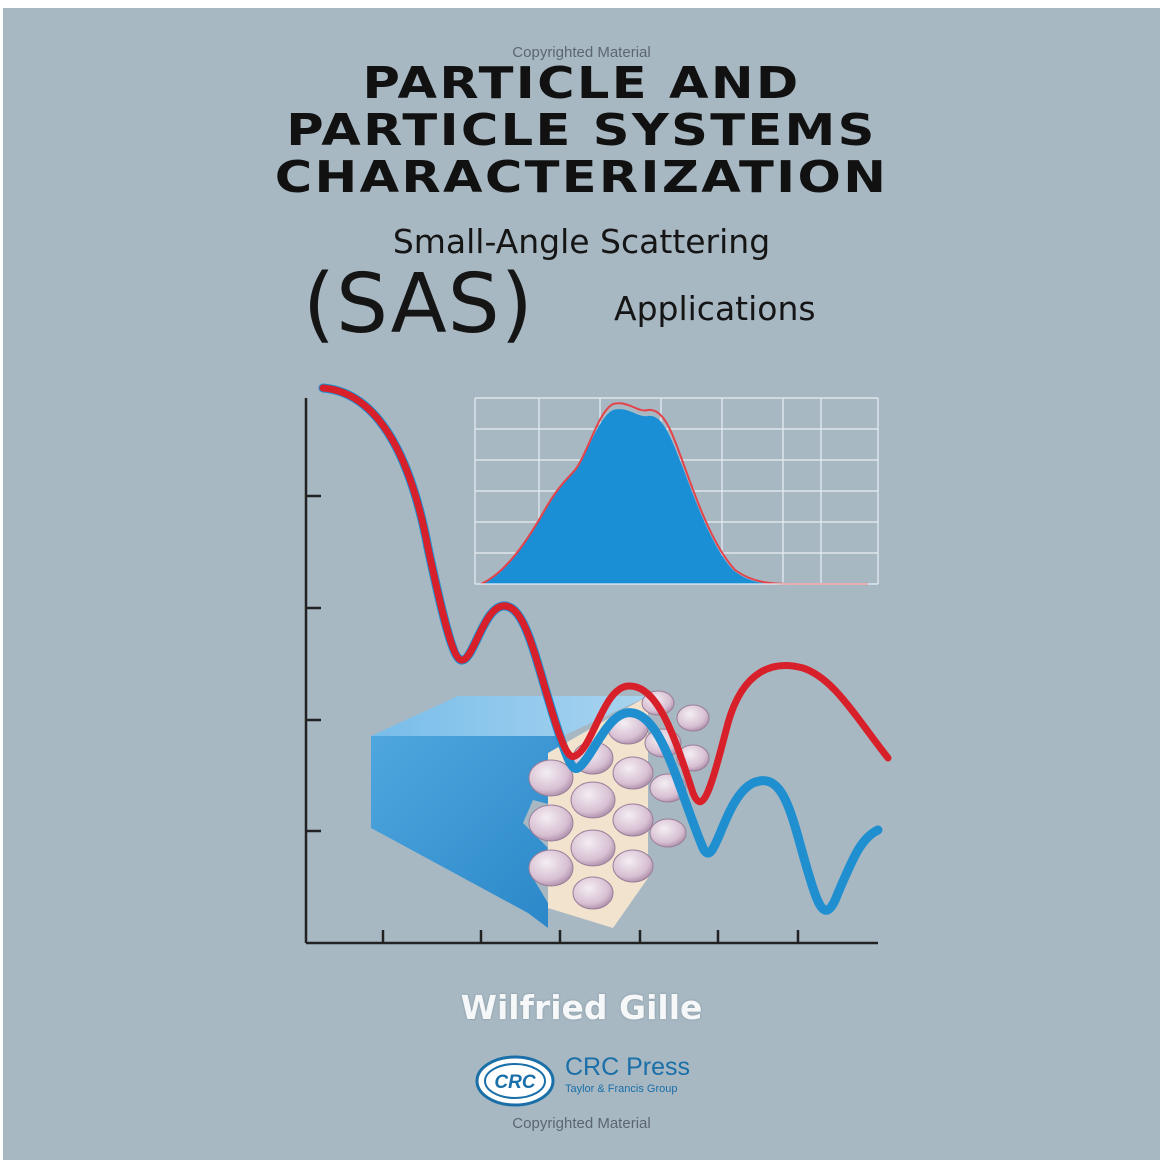 This screenshot has height=1164, width=1165. Describe the element at coordinates (418, 304) in the screenshot. I see `sas-label: (SAS)` at that location.